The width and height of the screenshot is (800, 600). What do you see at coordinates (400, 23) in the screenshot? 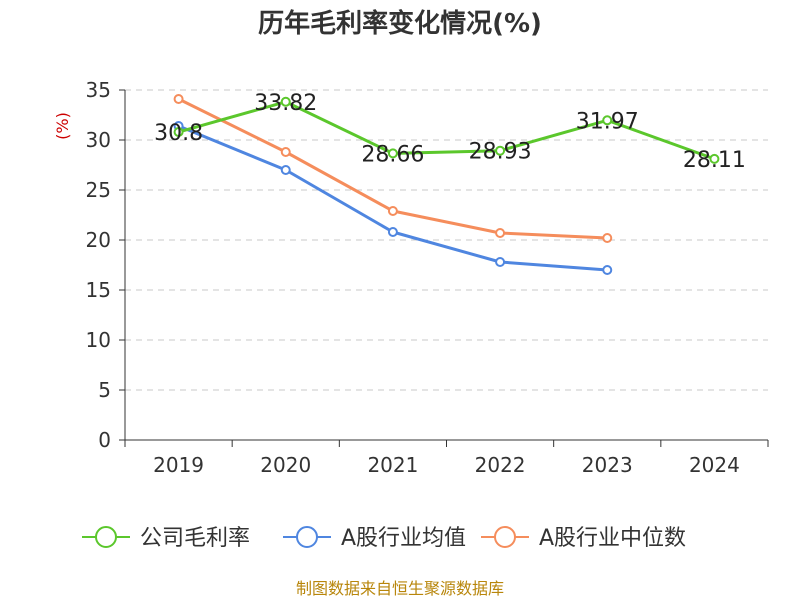
I see `chart-title: 历年毛利率变化情况(%)` at bounding box center [400, 23].